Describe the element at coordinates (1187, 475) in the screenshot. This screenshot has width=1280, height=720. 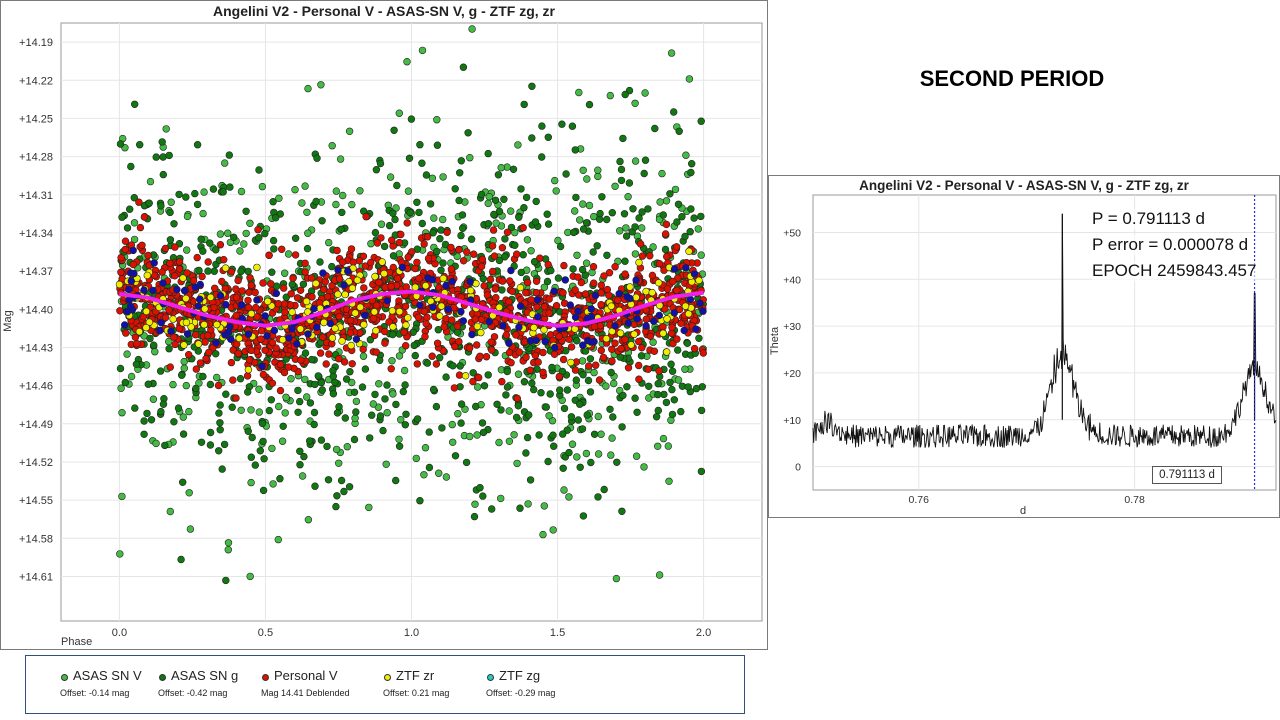
I see `period-marker-label: 0.791113 d` at that location.